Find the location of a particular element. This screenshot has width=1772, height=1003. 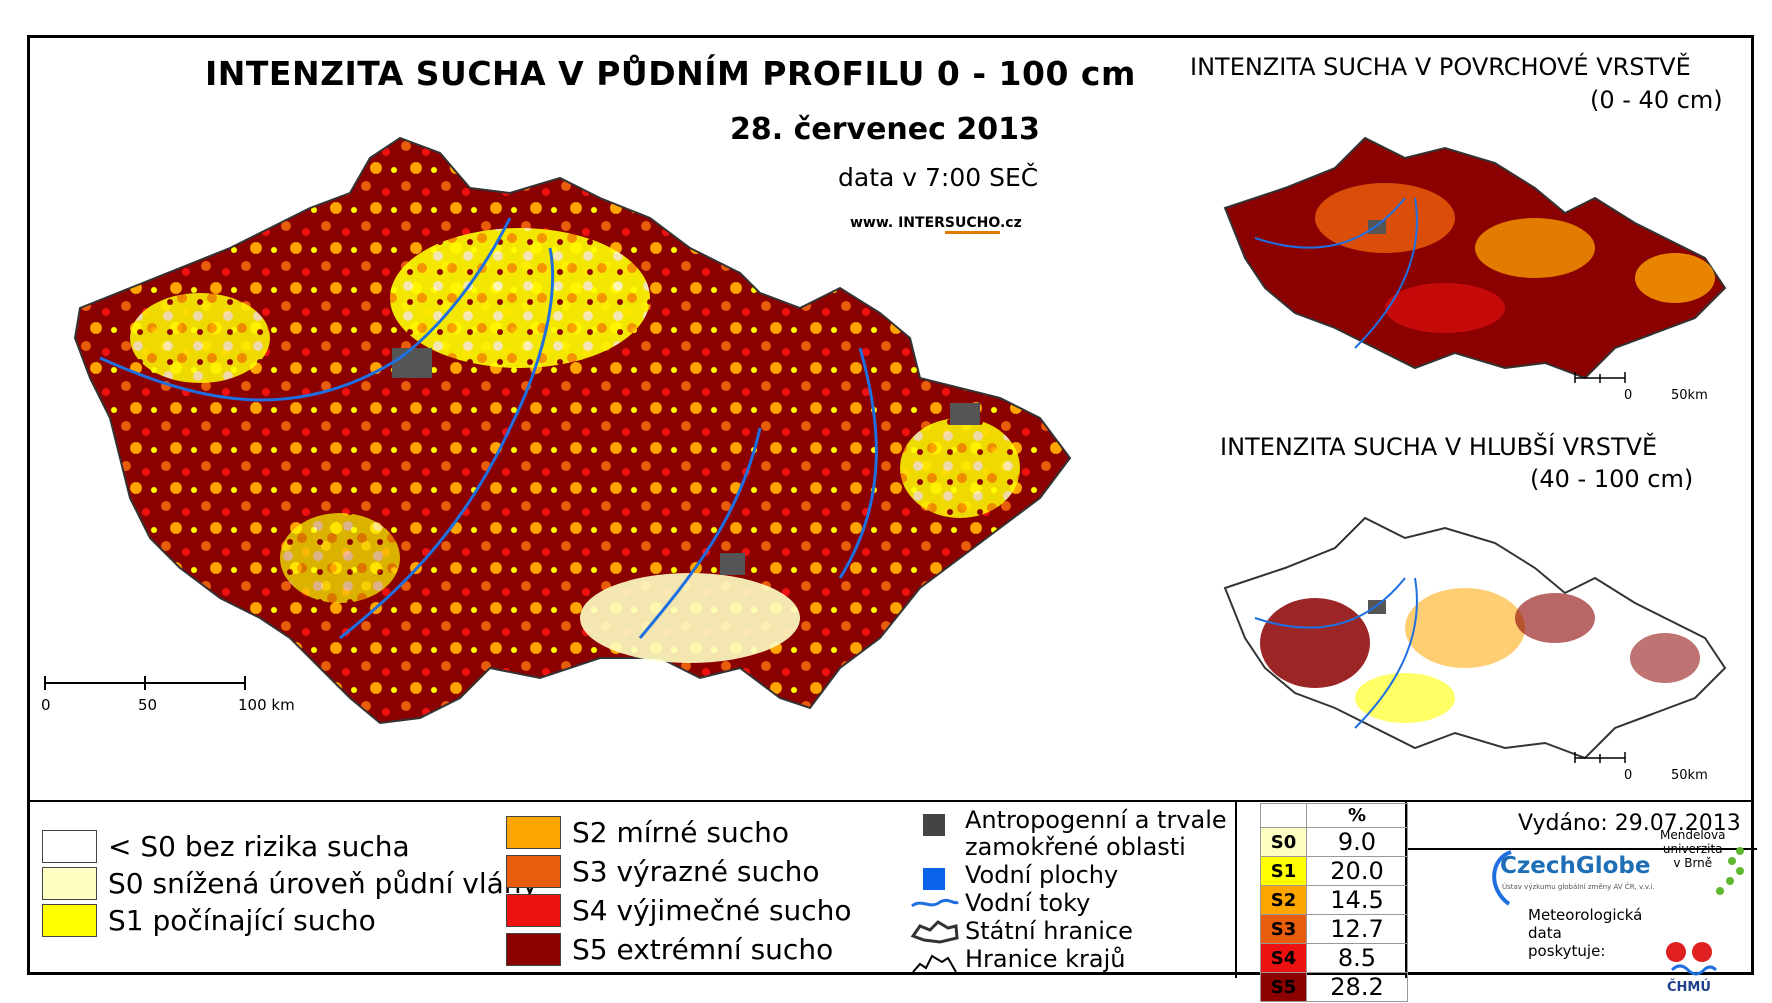

stats-header-row: % is located at coordinates (1334, 815).